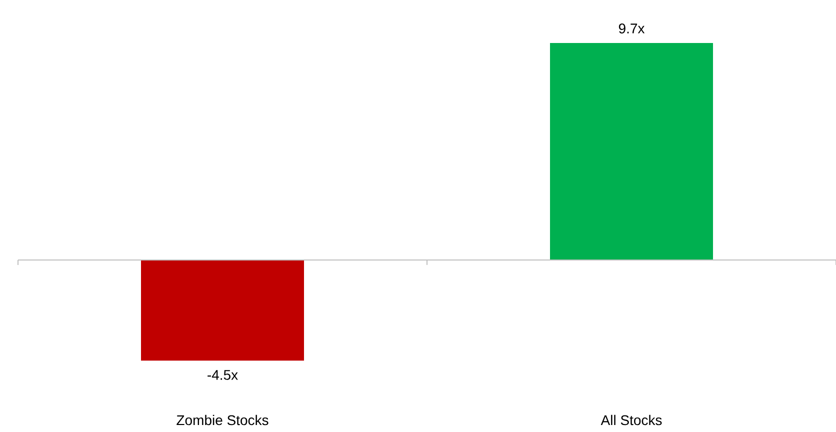  I want to click on x-tick-label: Zombie Stocks, so click(222, 420).